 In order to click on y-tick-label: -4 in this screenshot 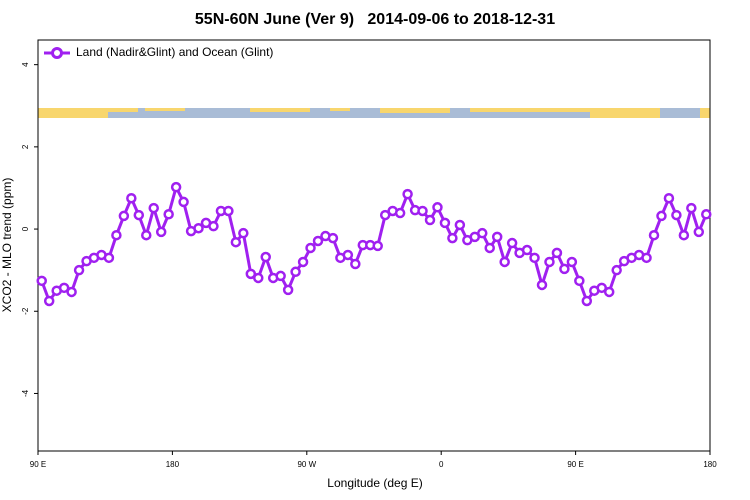, I will do `click(25, 393)`.